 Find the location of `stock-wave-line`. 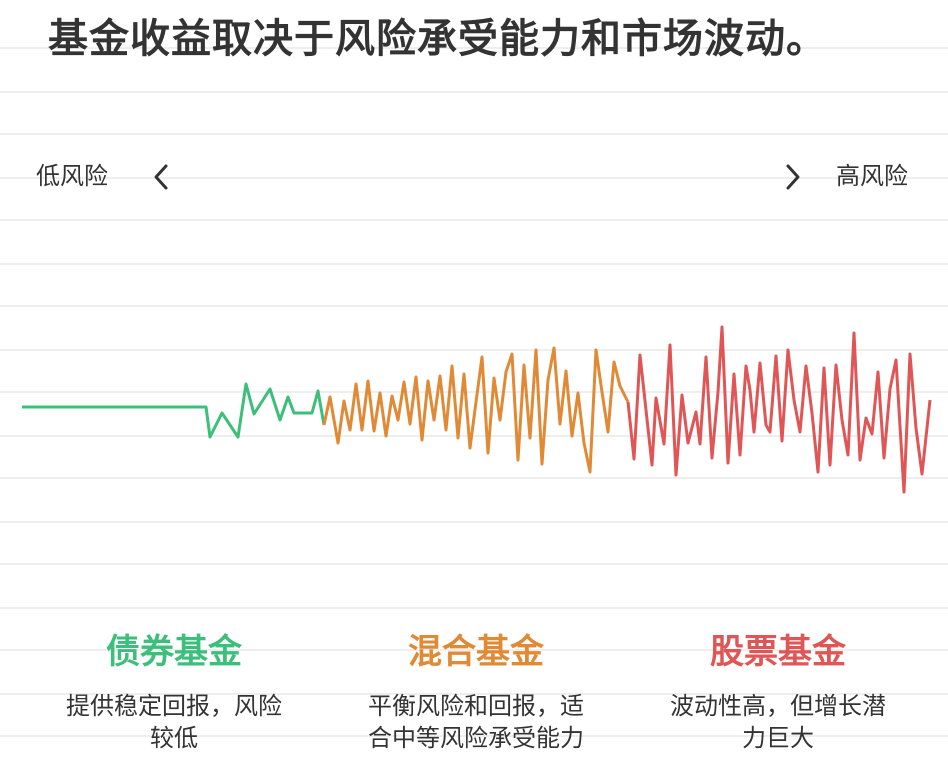

stock-wave-line is located at coordinates (779, 409).